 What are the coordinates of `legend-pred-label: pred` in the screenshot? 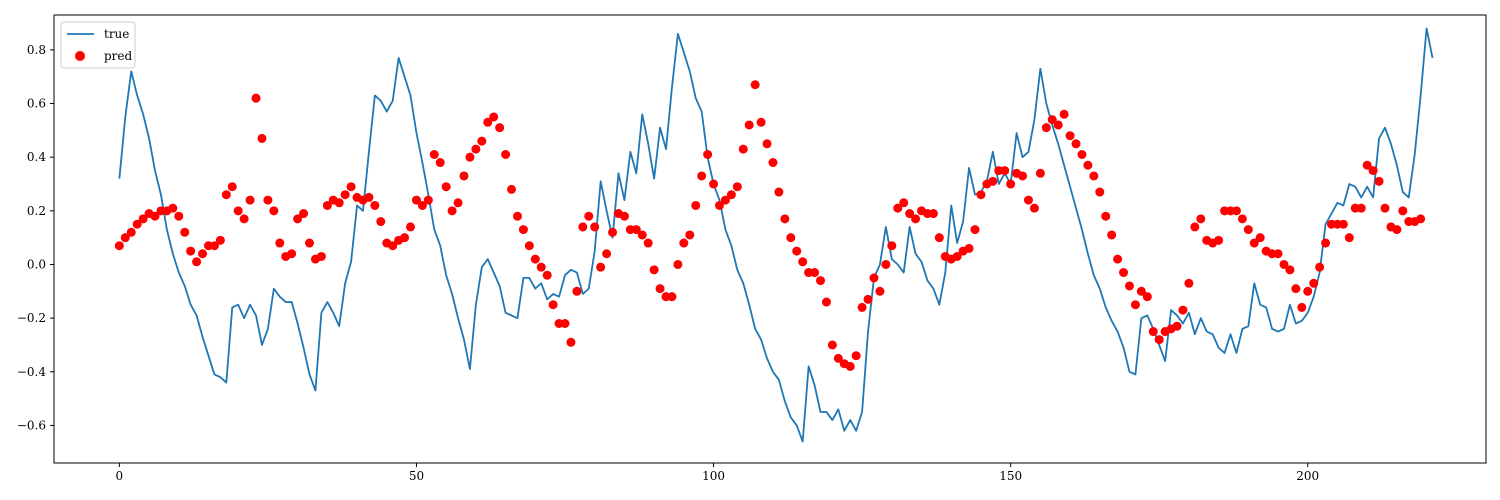 It's located at (118, 56).